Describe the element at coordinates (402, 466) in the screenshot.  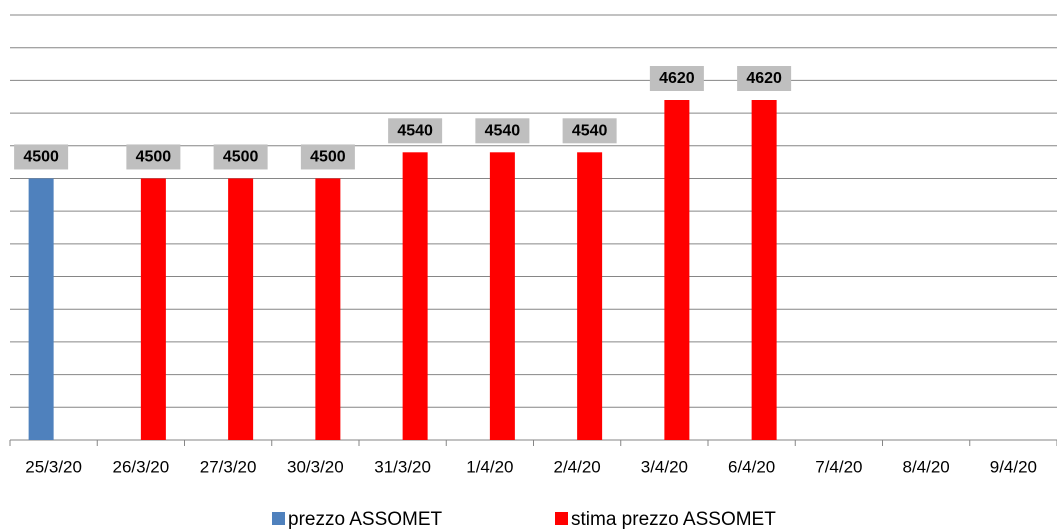
I see `x-tick-label: 31/3/20` at that location.